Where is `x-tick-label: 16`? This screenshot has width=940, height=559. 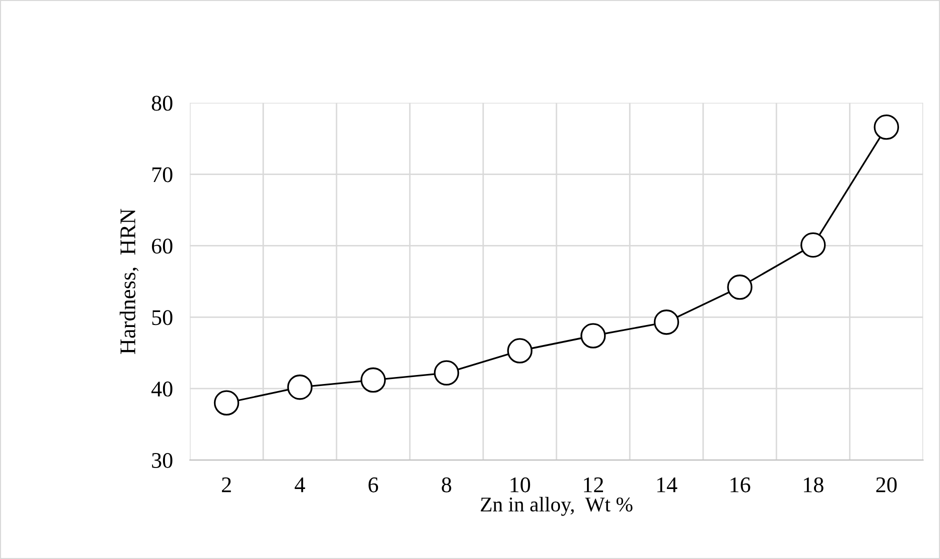 x-tick-label: 16 is located at coordinates (740, 484).